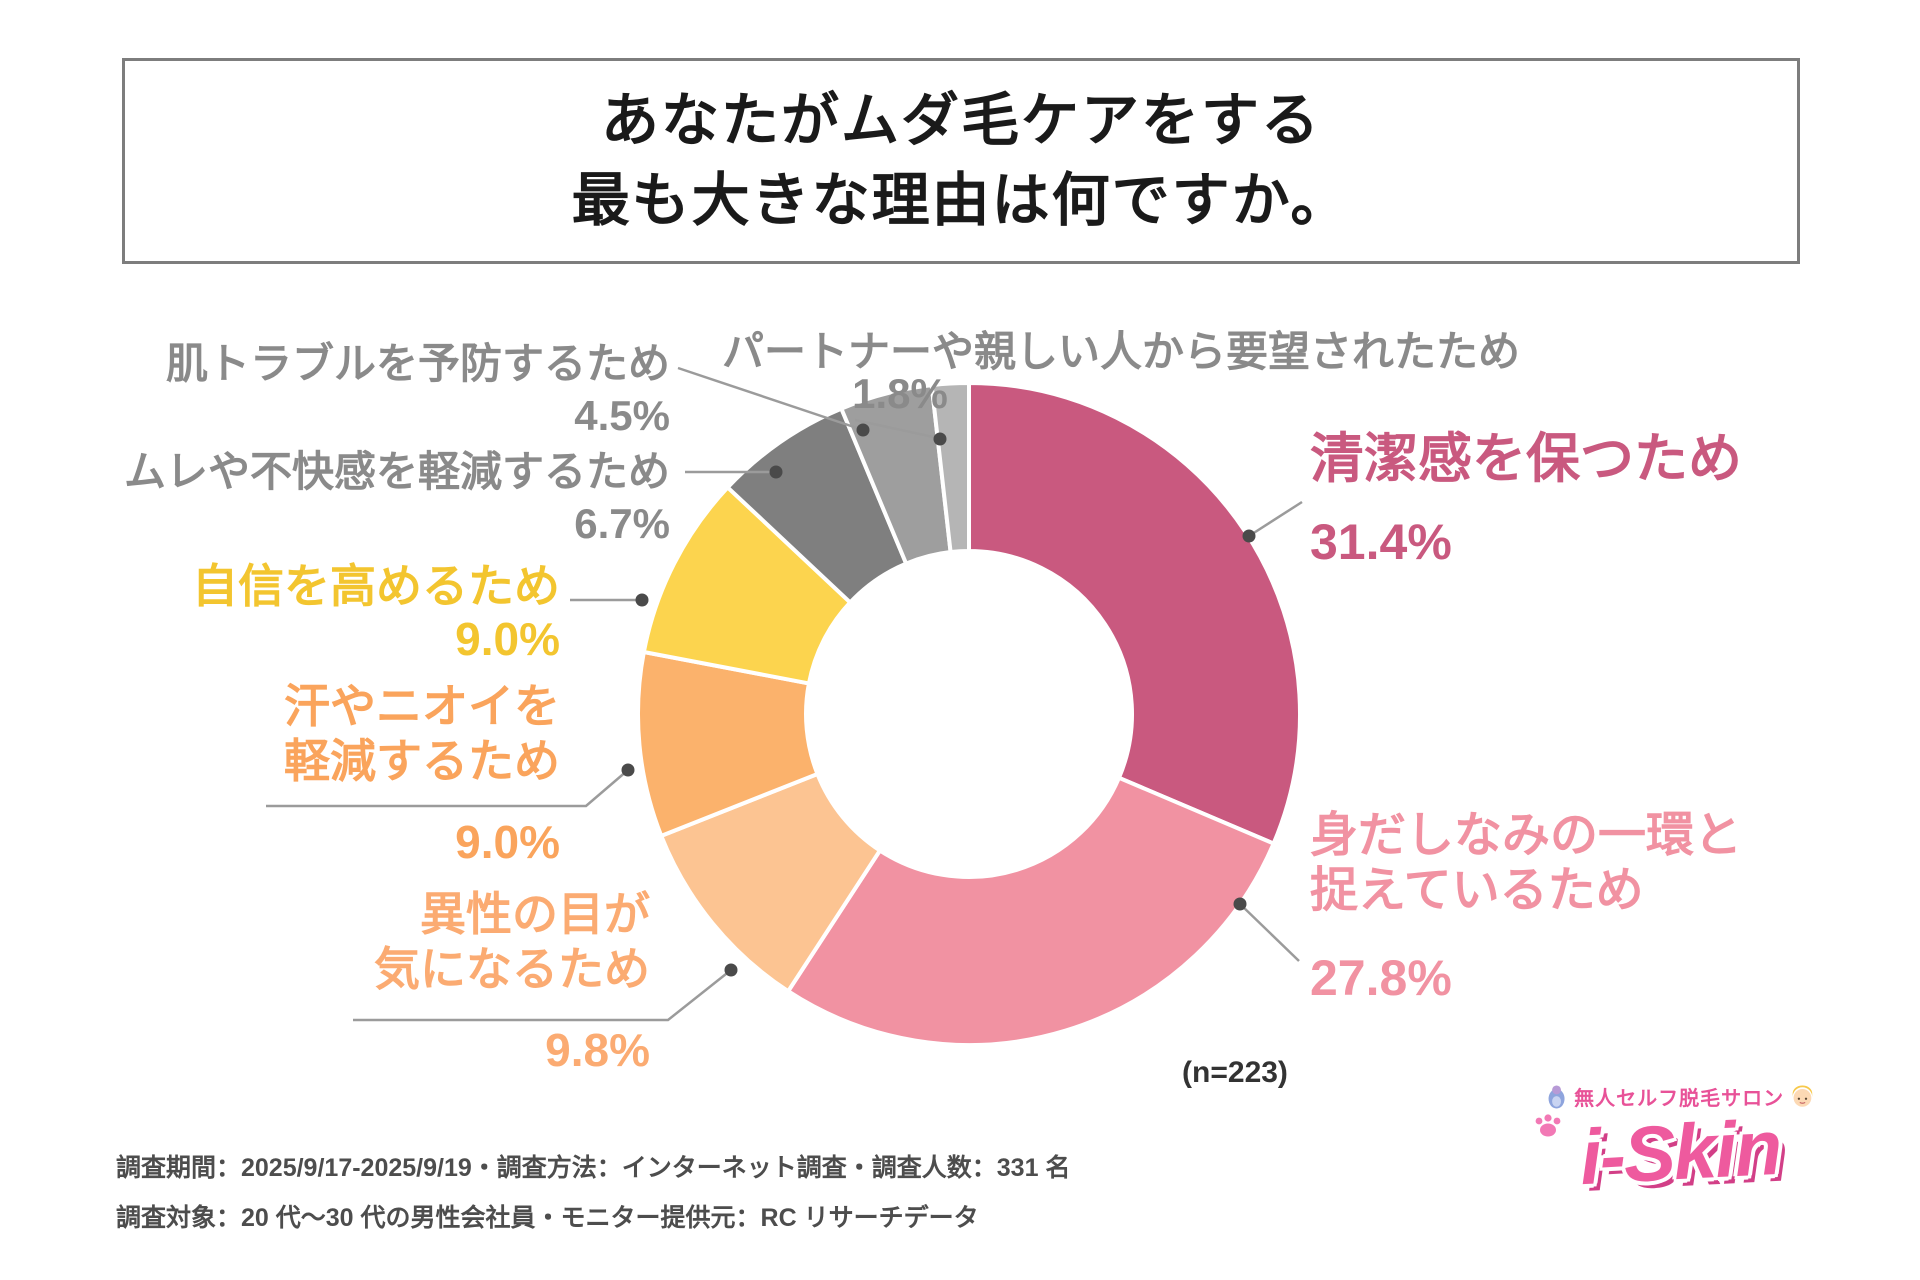  Describe the element at coordinates (776, 472) in the screenshot. I see `leader-dot-discomfort` at that location.